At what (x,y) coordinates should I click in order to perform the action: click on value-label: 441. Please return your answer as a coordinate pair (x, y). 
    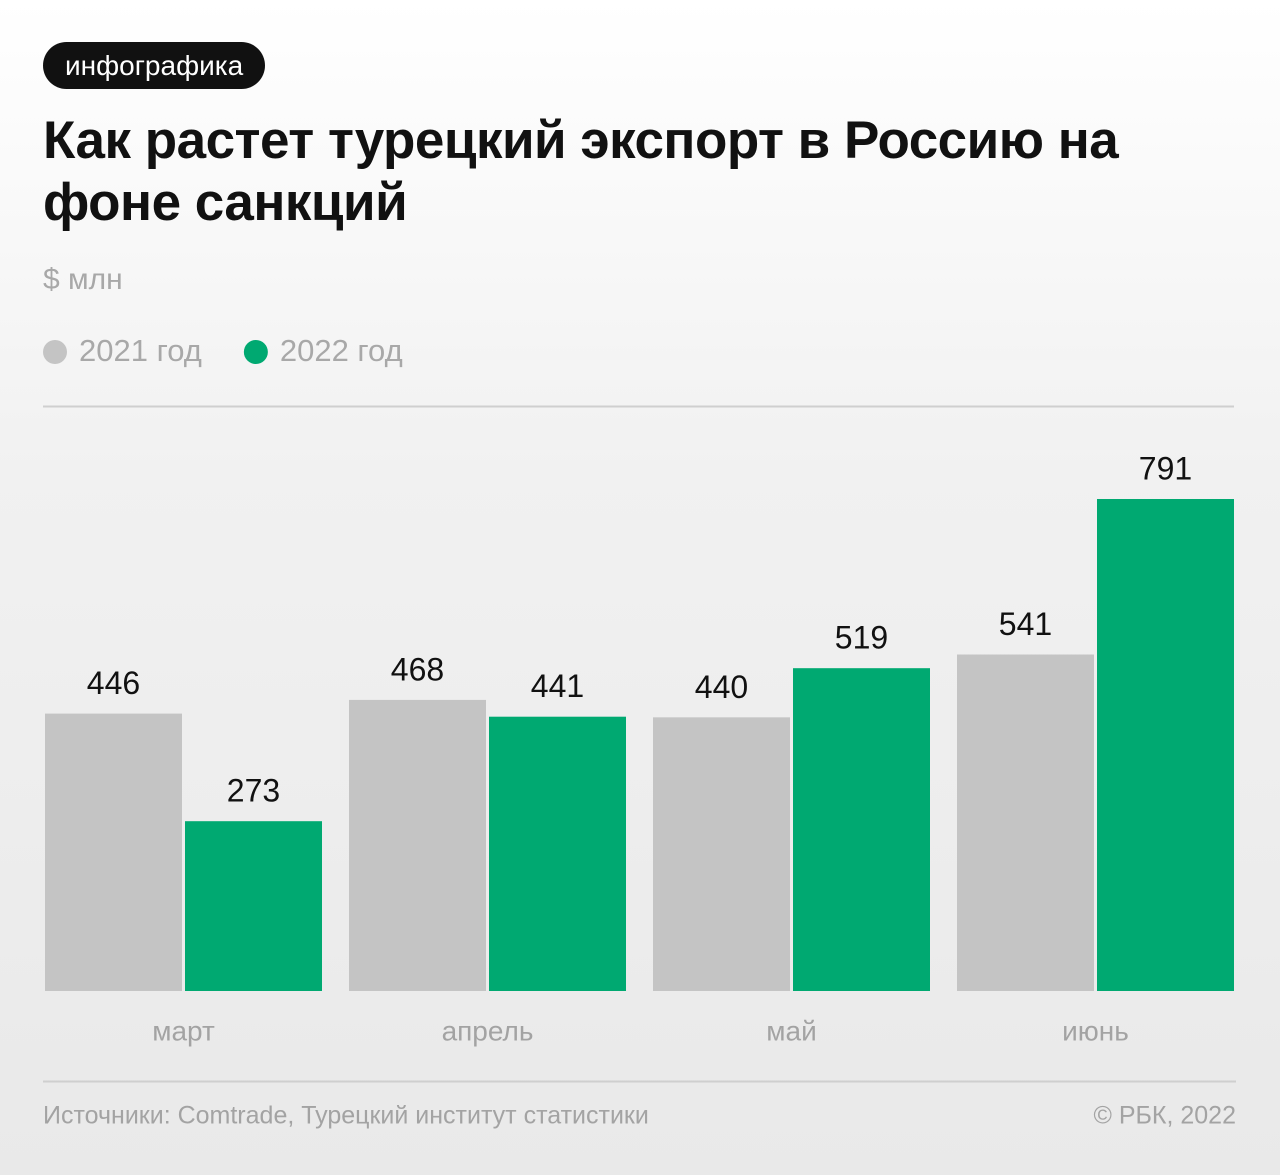
    Looking at the image, I should click on (557, 686).